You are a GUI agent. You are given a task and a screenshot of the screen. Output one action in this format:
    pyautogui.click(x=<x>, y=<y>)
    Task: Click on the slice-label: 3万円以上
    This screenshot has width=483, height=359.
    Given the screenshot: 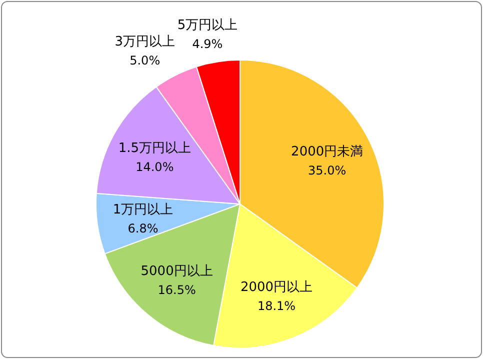 What is the action you would take?
    pyautogui.click(x=144, y=42)
    